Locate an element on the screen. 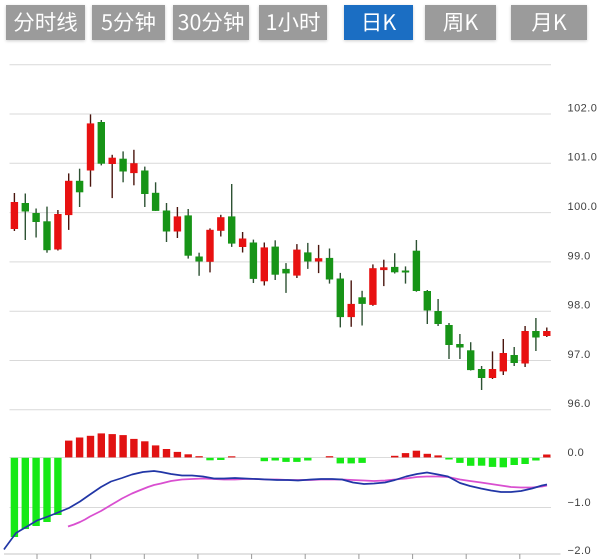 This screenshot has width=604, height=559. svg-text: 98.0 is located at coordinates (579, 306).